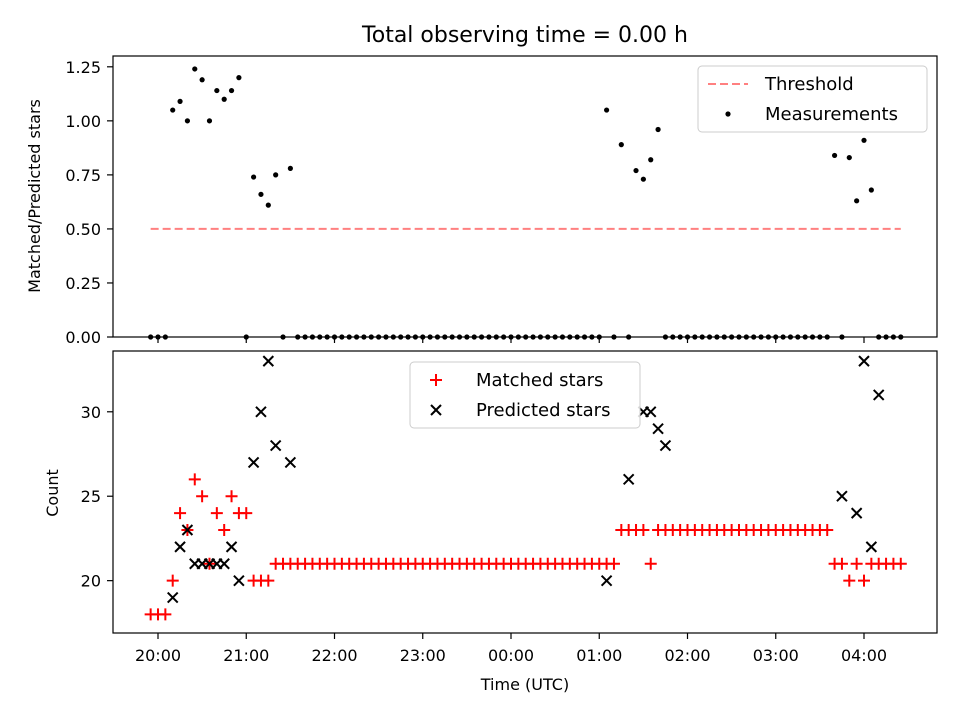 The image size is (960, 720). I want to click on bottom-ylabel: Count, so click(52, 493).